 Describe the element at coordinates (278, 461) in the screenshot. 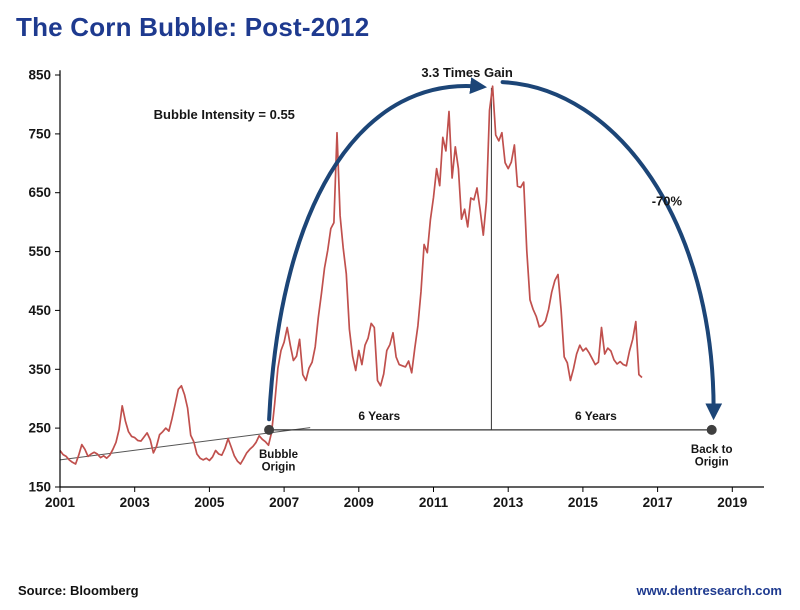

I see `annotation-bubble-origin: Bubble Origin` at that location.